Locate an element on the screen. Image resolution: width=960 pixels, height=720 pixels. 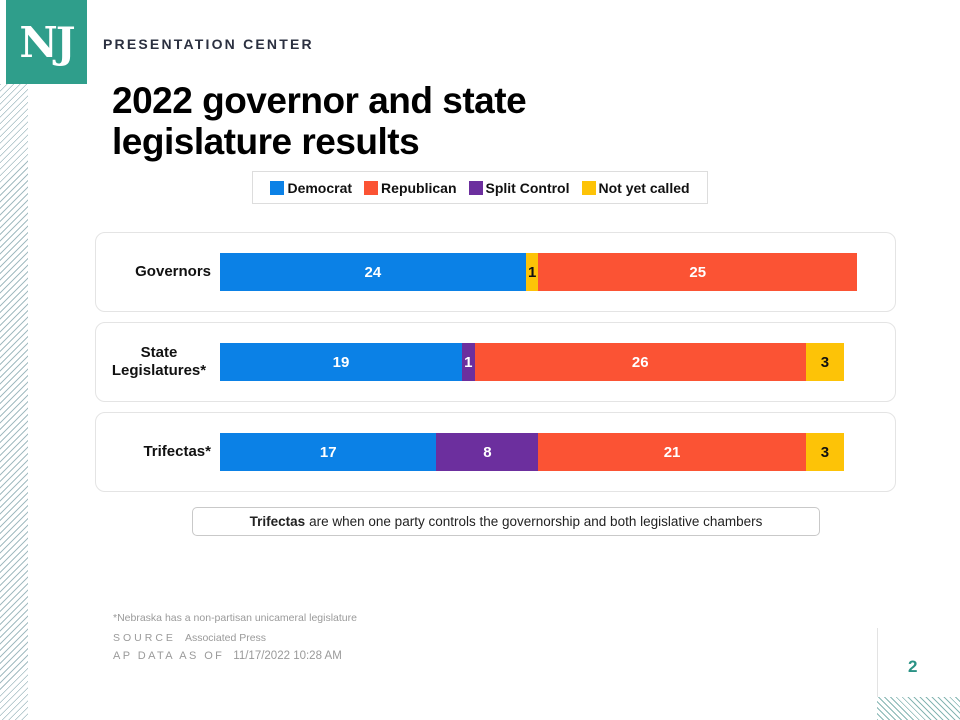
legend-item-split-control: Split Control is located at coordinates (519, 187).